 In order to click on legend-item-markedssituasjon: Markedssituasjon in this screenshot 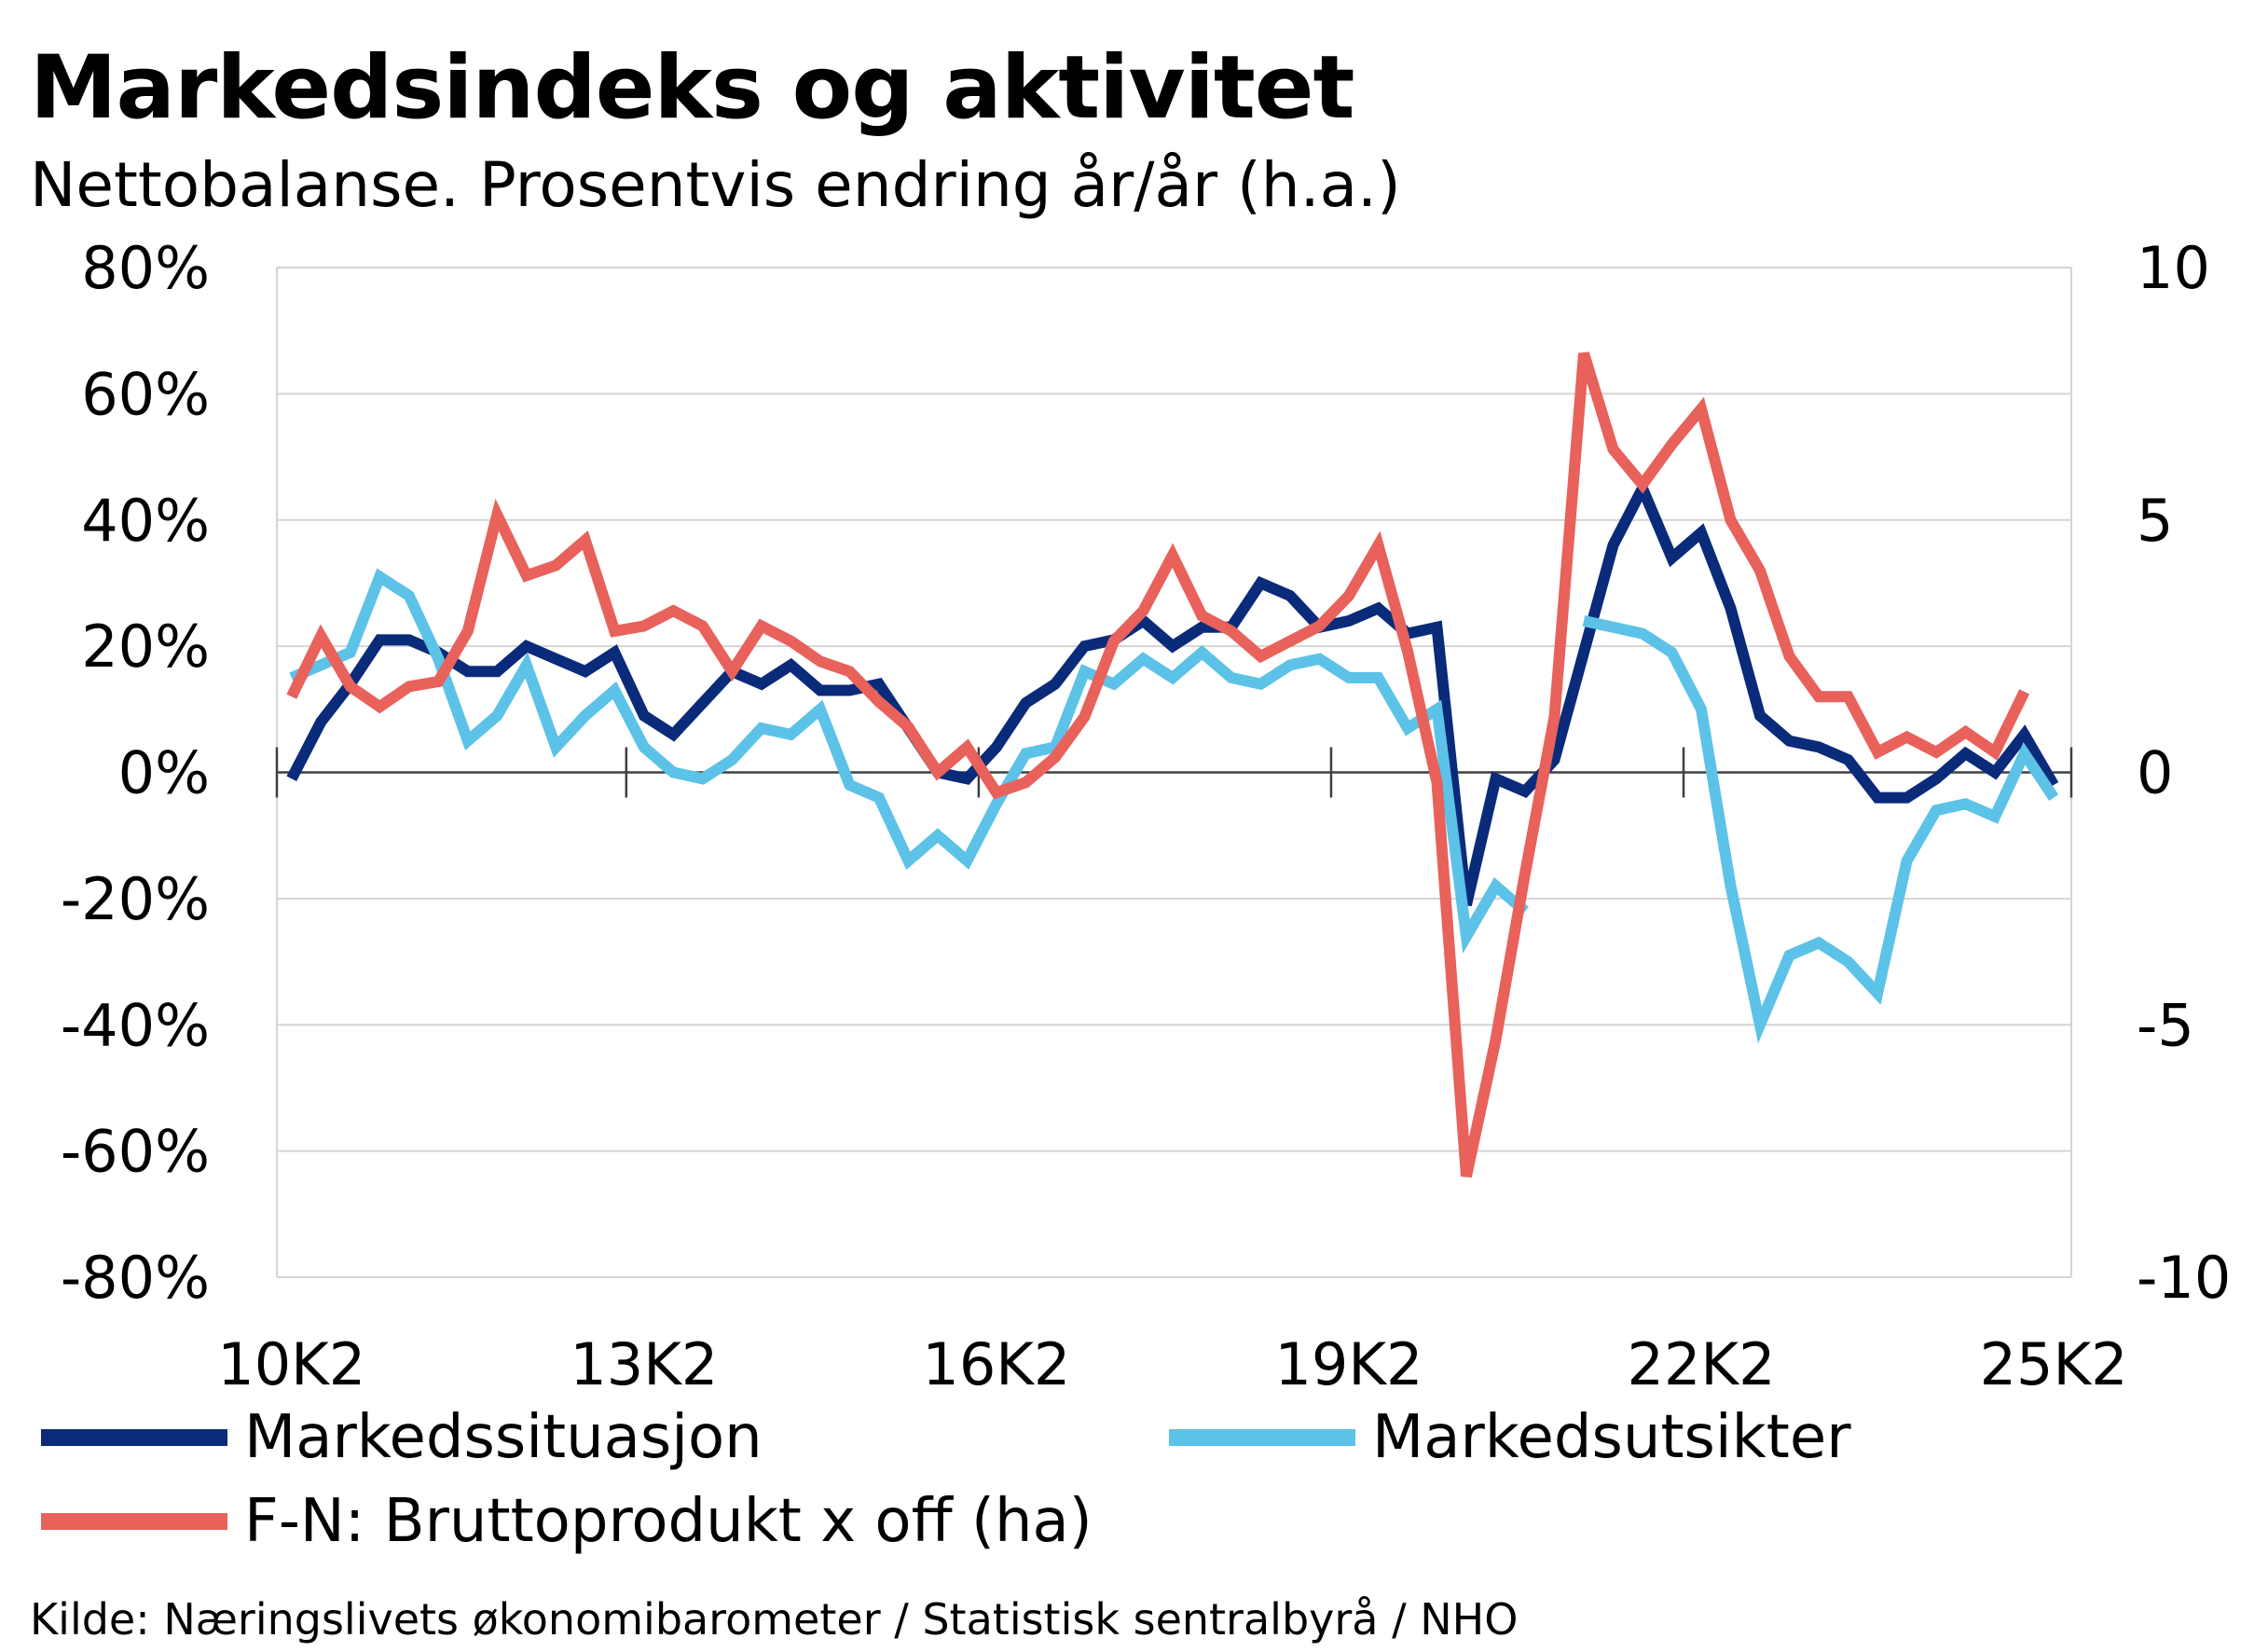, I will do `click(402, 1438)`.